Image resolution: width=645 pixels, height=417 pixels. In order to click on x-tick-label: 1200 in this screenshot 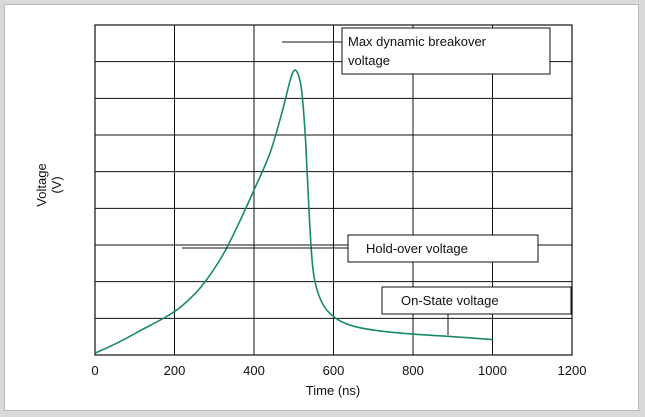, I will do `click(572, 370)`.